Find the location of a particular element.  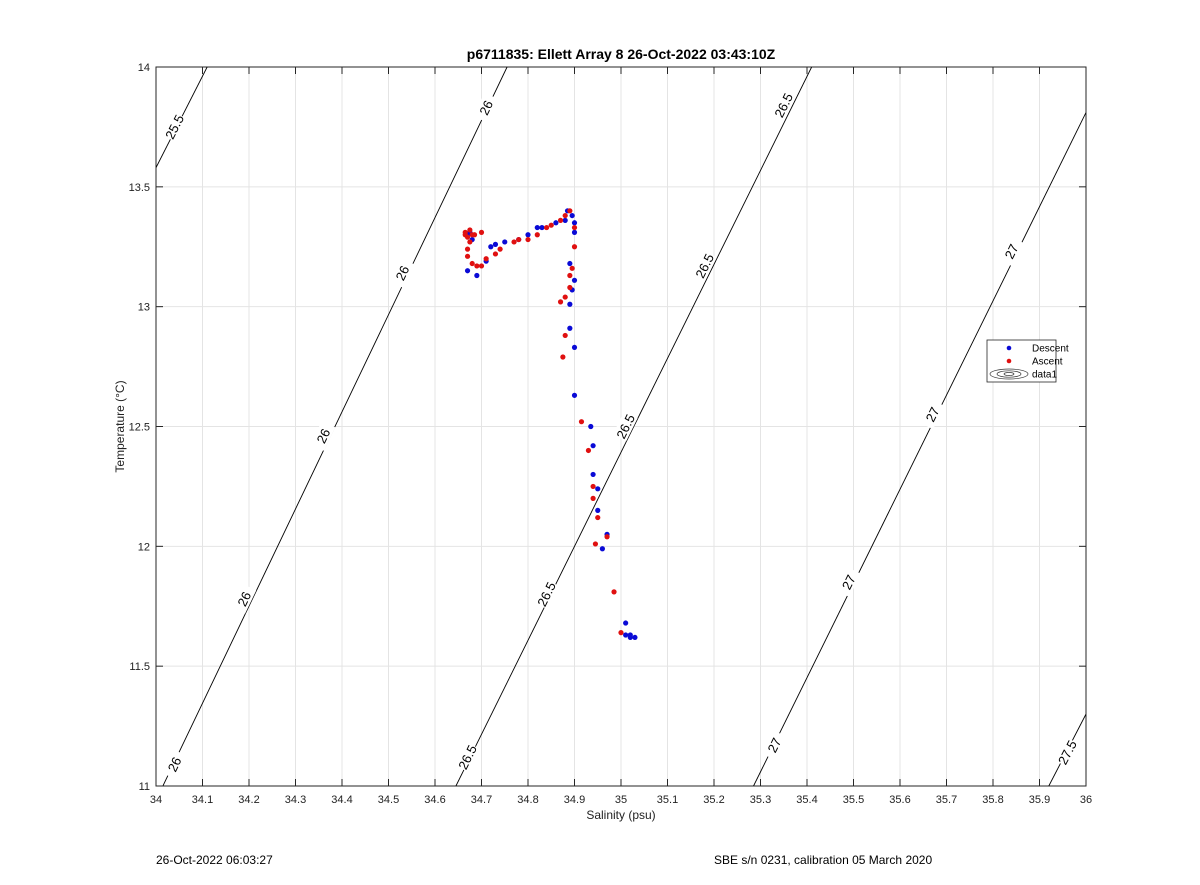

x-tick-label: 34.5 is located at coordinates (388, 800).